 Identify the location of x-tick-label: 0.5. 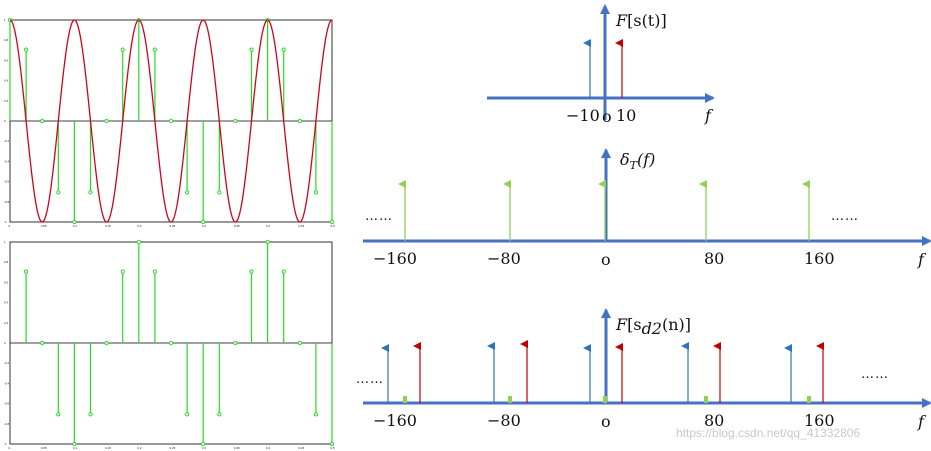
(333, 448).